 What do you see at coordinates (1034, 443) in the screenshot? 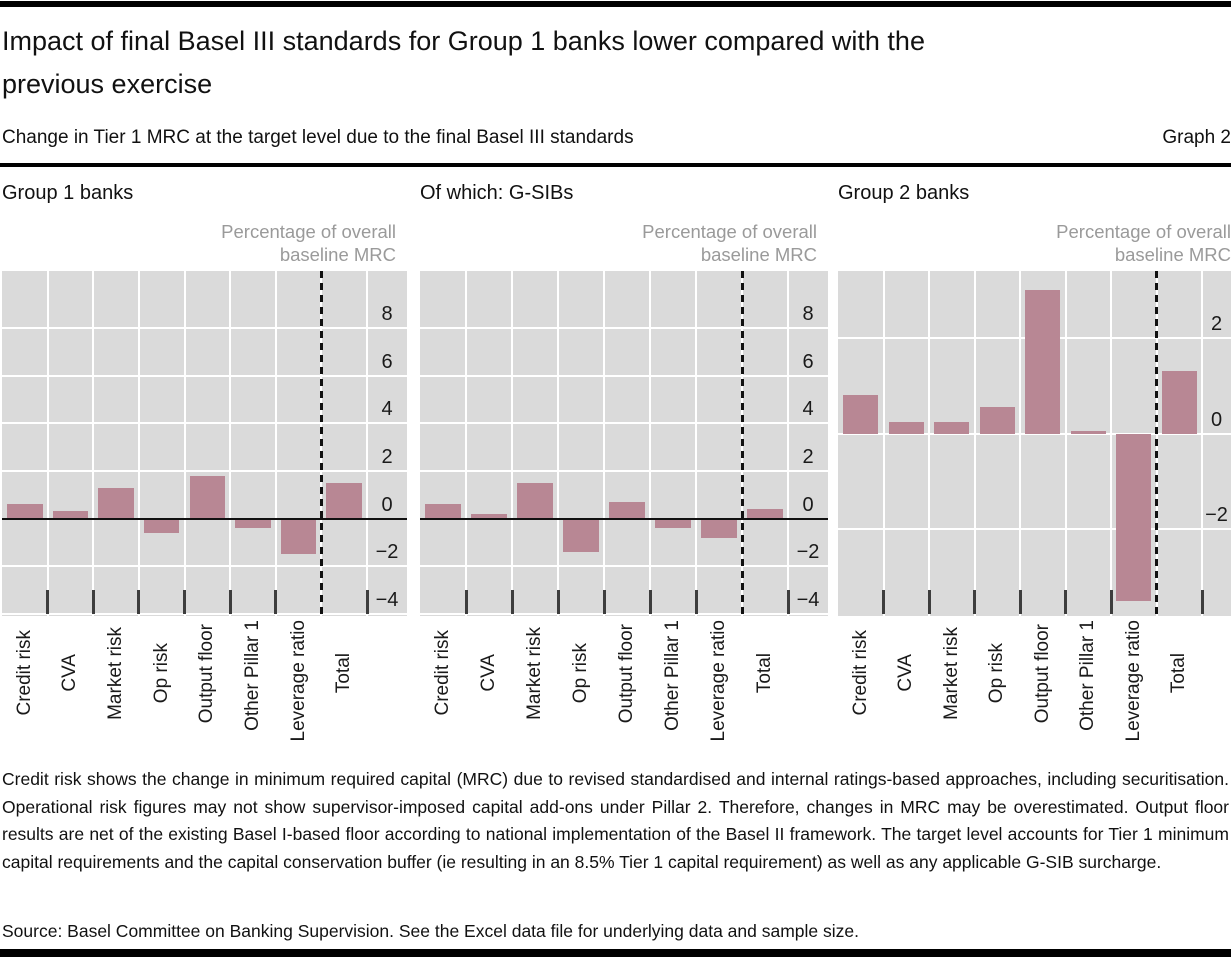
I see `plot-area-group-2-banks: 2 0 −2` at bounding box center [1034, 443].